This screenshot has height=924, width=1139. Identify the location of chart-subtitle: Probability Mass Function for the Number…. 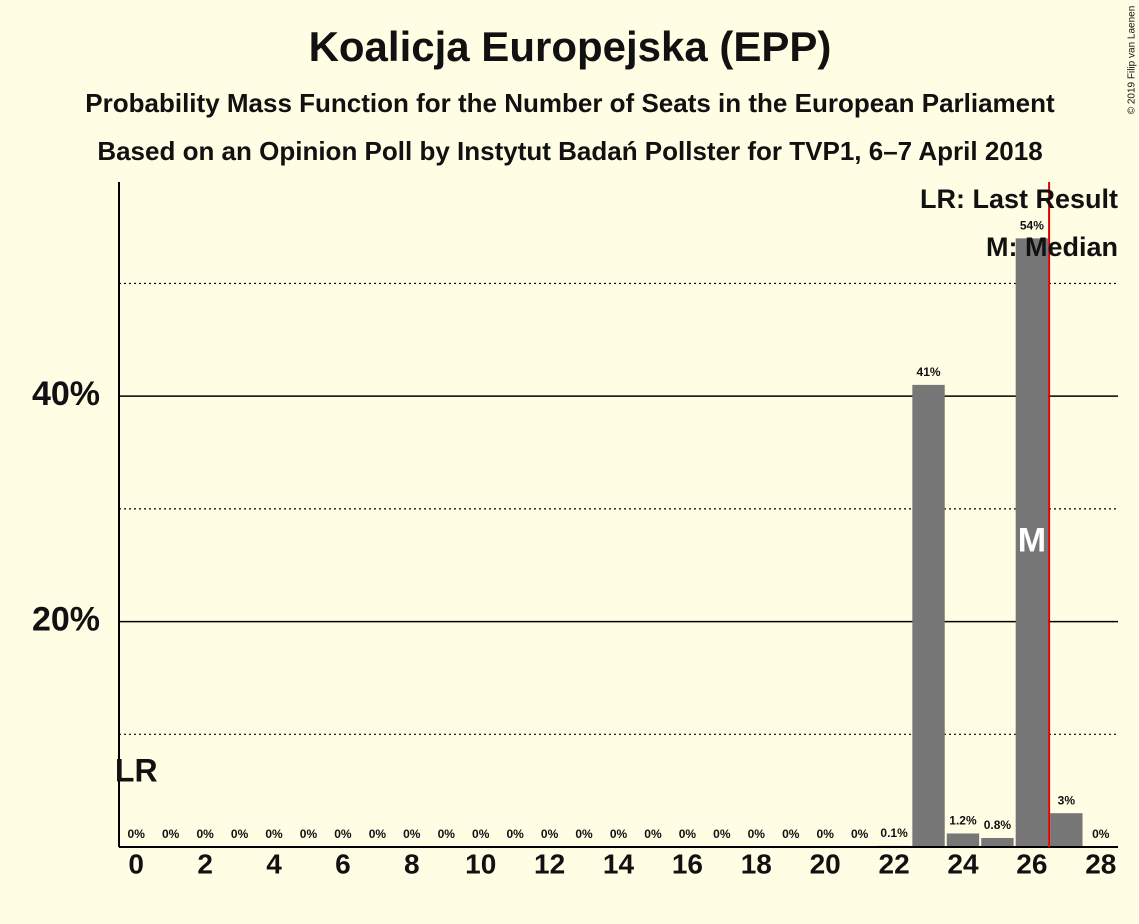
(570, 103).